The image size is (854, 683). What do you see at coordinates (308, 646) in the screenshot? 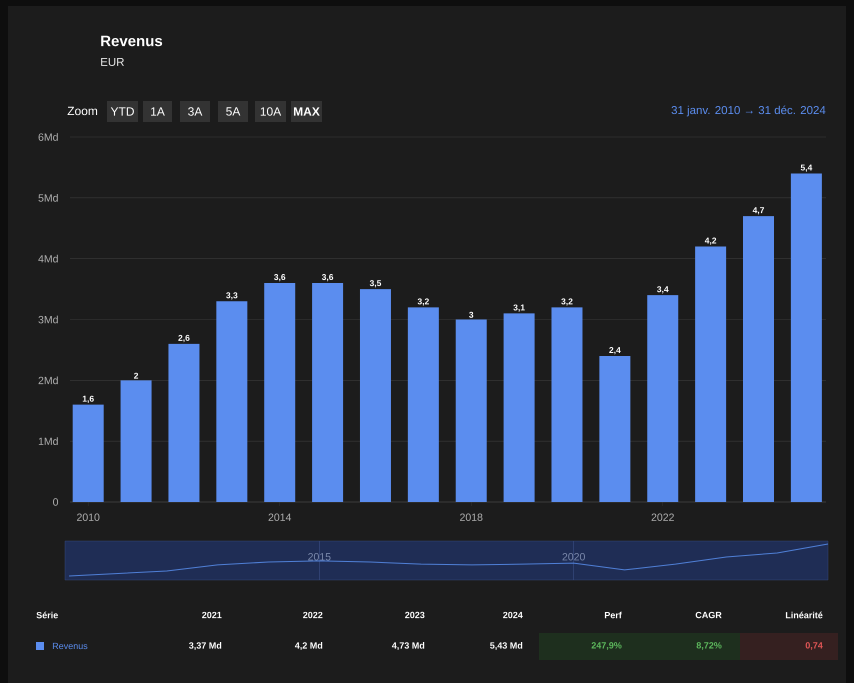
I see `text: 4,2 Md` at bounding box center [308, 646].